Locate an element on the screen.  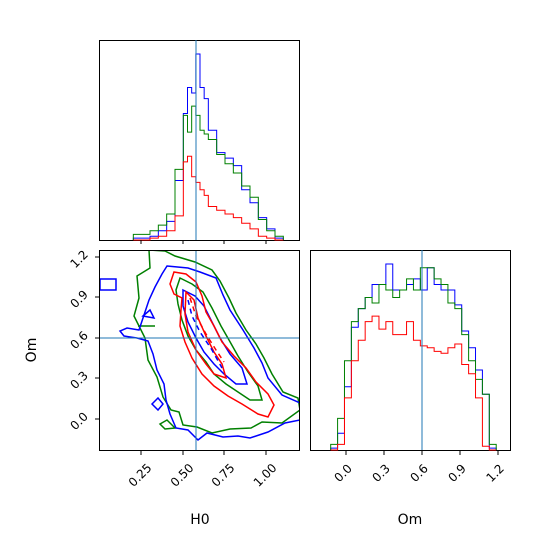
h0-xtick-label: 0.50 is located at coordinates (182, 475).